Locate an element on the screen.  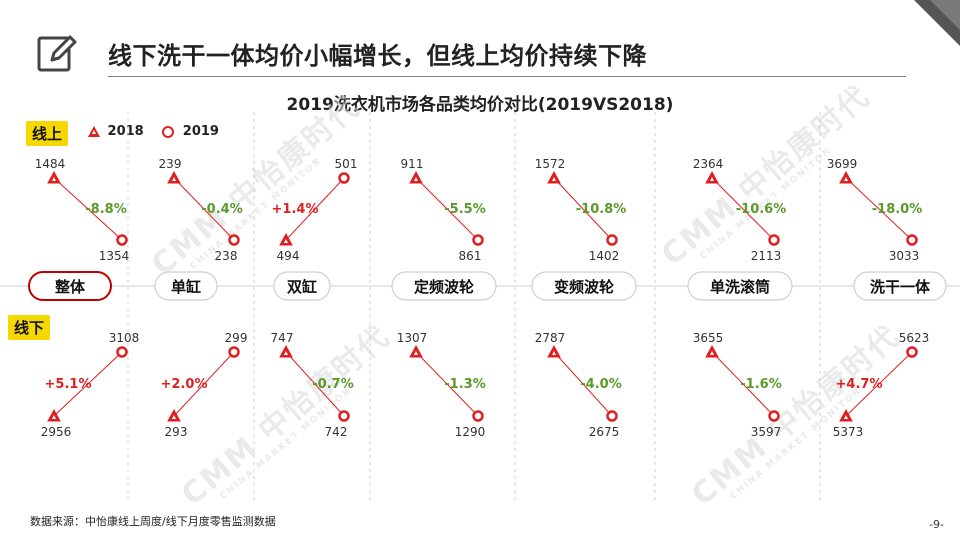
offline-change-label: +5.1% is located at coordinates (68, 384).